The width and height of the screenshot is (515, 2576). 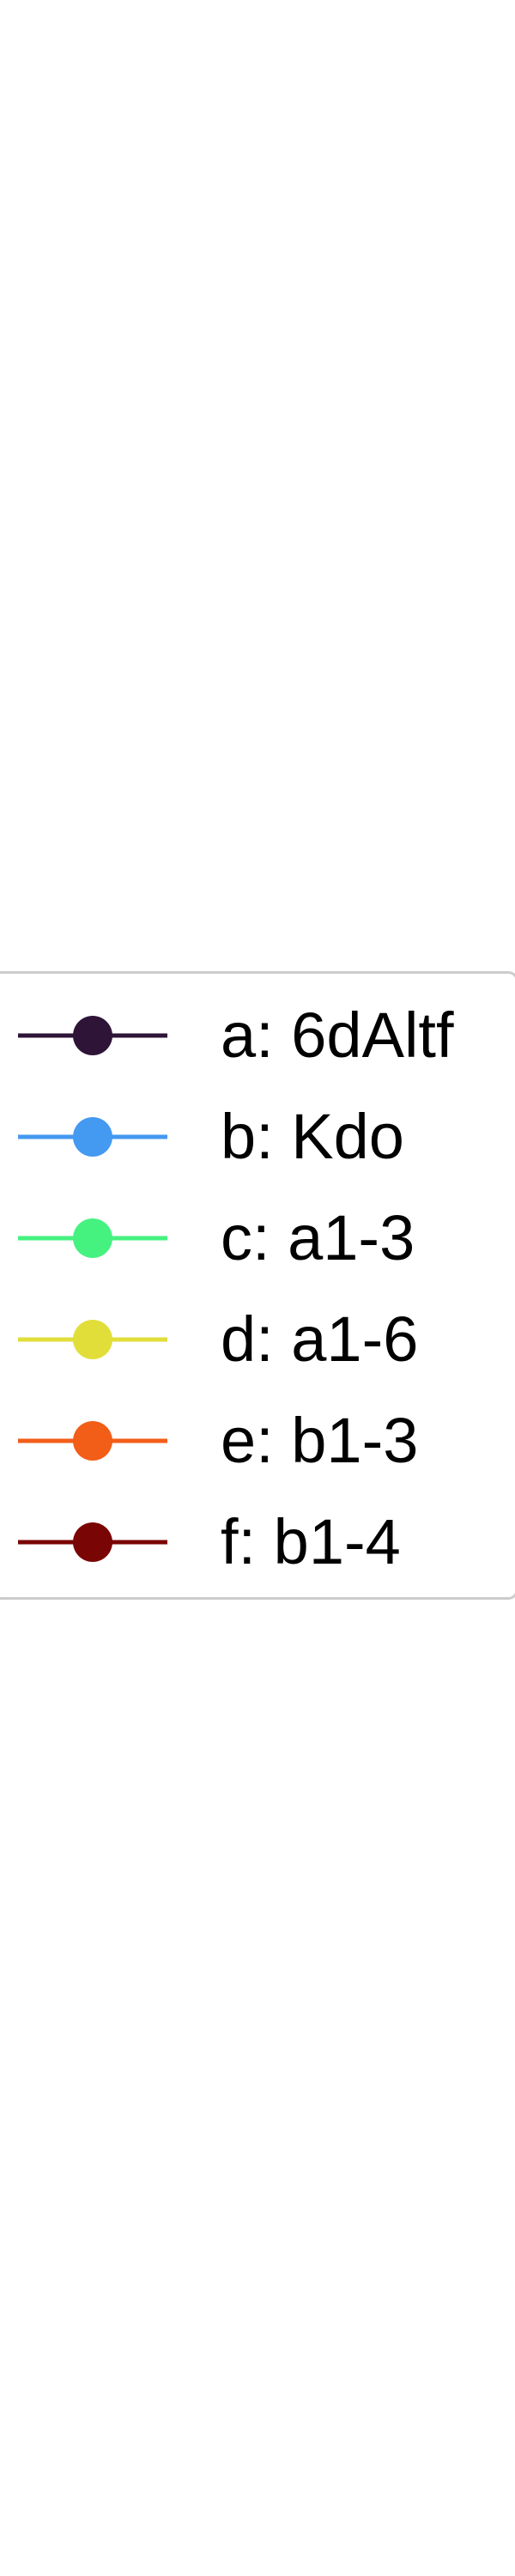 I want to click on legend-label: e: b1-3, so click(x=320, y=1440).